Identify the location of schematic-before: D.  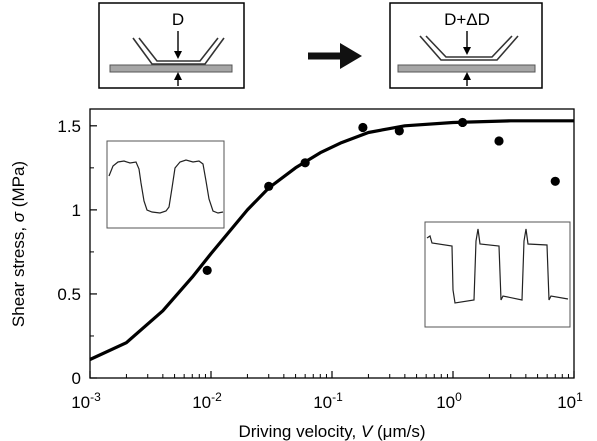
(171, 45).